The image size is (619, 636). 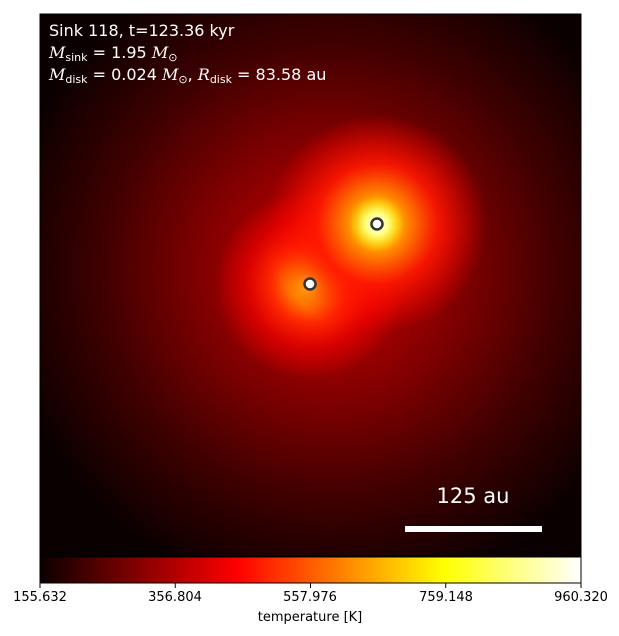 I want to click on colorbar-tick-label: 155.632, so click(x=40, y=597).